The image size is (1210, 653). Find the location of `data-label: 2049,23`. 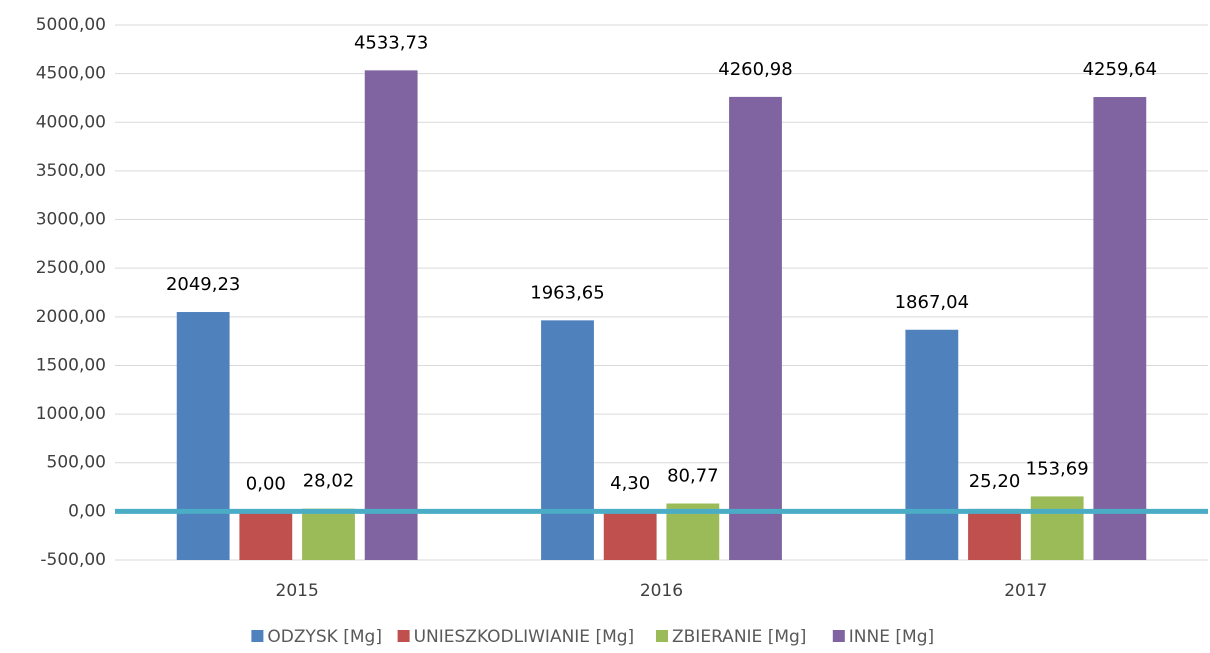

data-label: 2049,23 is located at coordinates (203, 284).